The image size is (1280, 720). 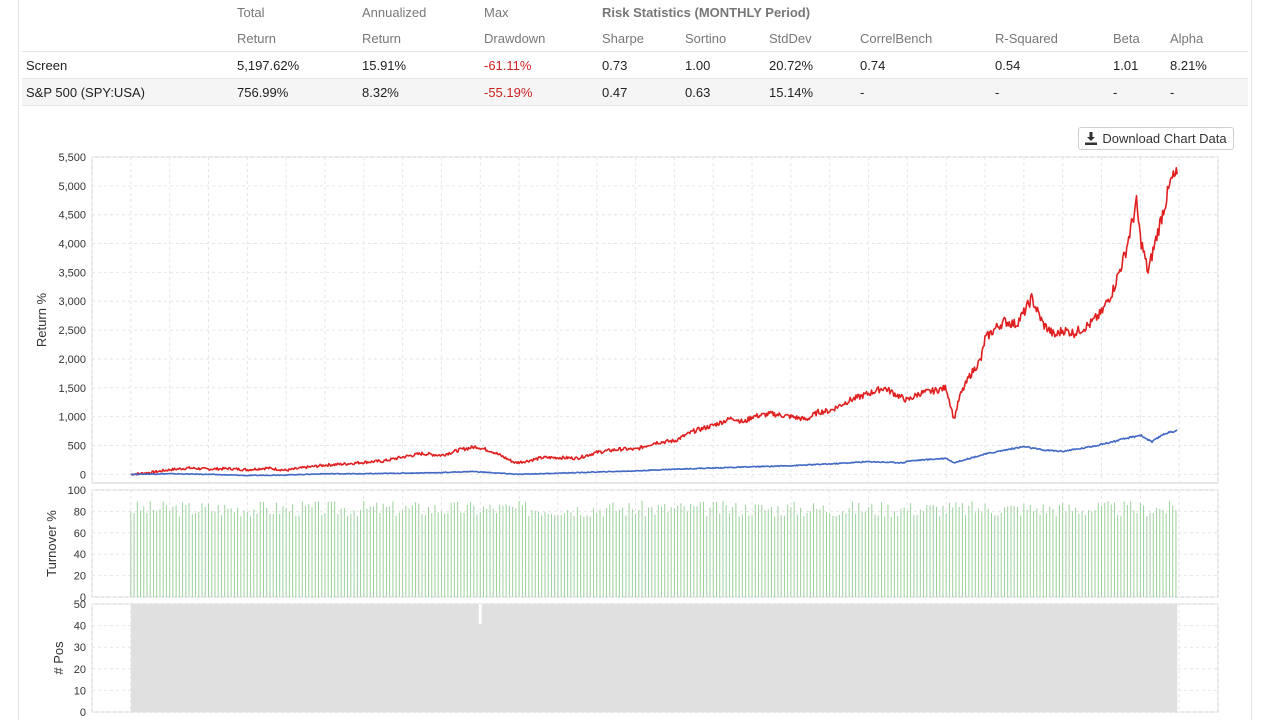 What do you see at coordinates (419, 92) in the screenshot?
I see `annualized-return: 8.32%` at bounding box center [419, 92].